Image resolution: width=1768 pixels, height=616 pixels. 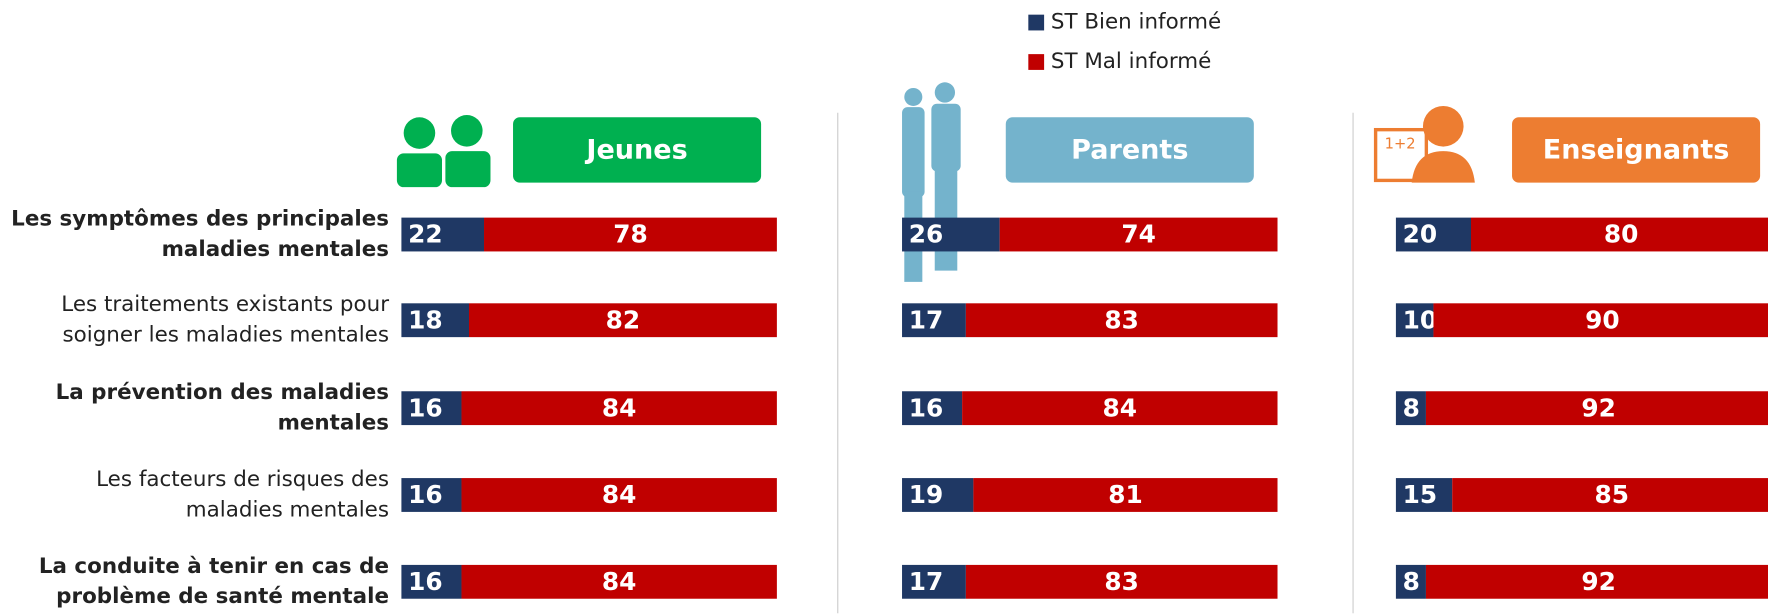 I want to click on value-label: 85, so click(x=1612, y=494).